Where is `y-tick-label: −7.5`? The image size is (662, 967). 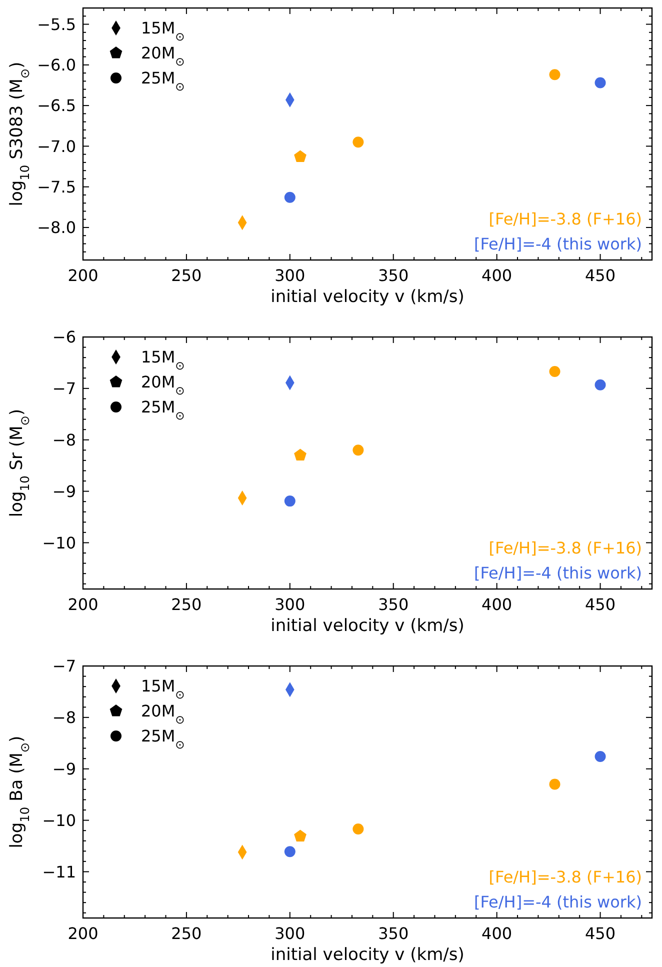
y-tick-label: −7.5 is located at coordinates (56, 186).